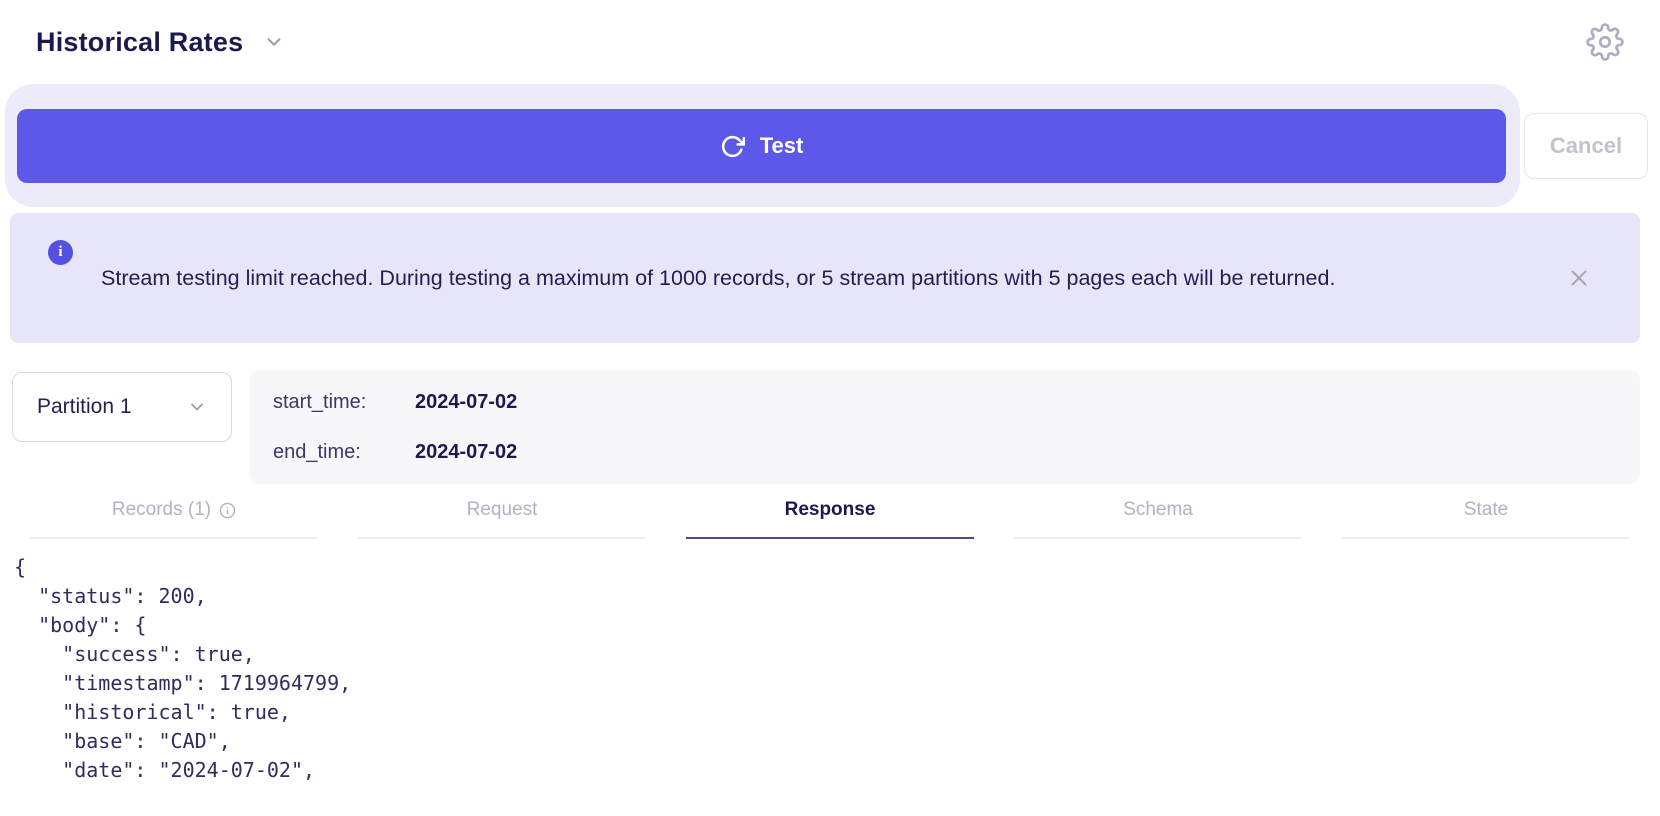  Describe the element at coordinates (227, 510) in the screenshot. I see `info-circle-icon` at that location.